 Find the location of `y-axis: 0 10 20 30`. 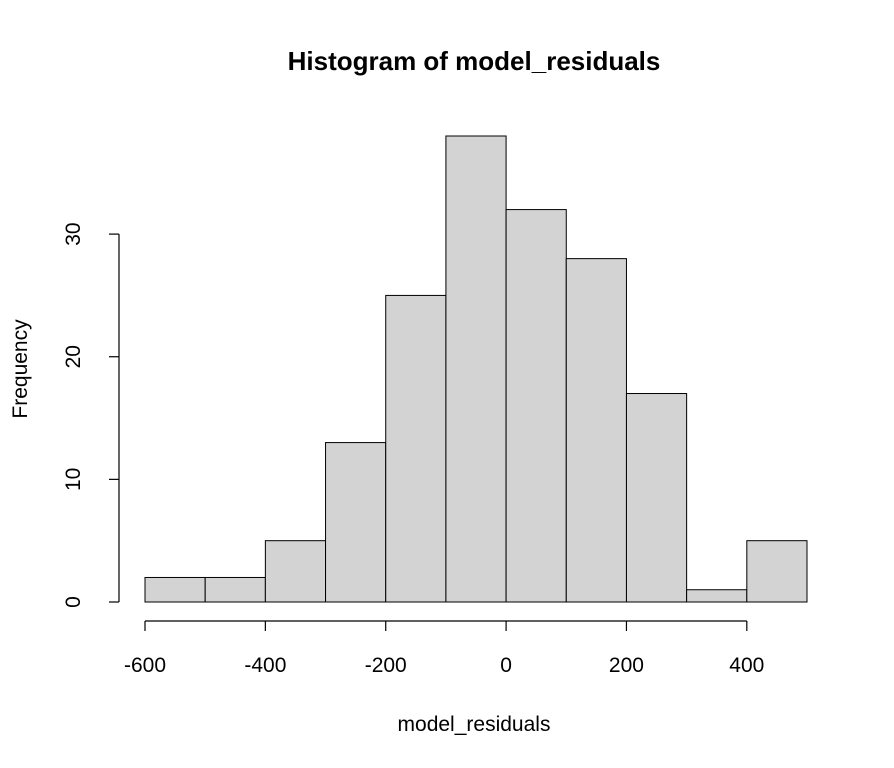

y-axis: 0 10 20 30 is located at coordinates (91, 415).